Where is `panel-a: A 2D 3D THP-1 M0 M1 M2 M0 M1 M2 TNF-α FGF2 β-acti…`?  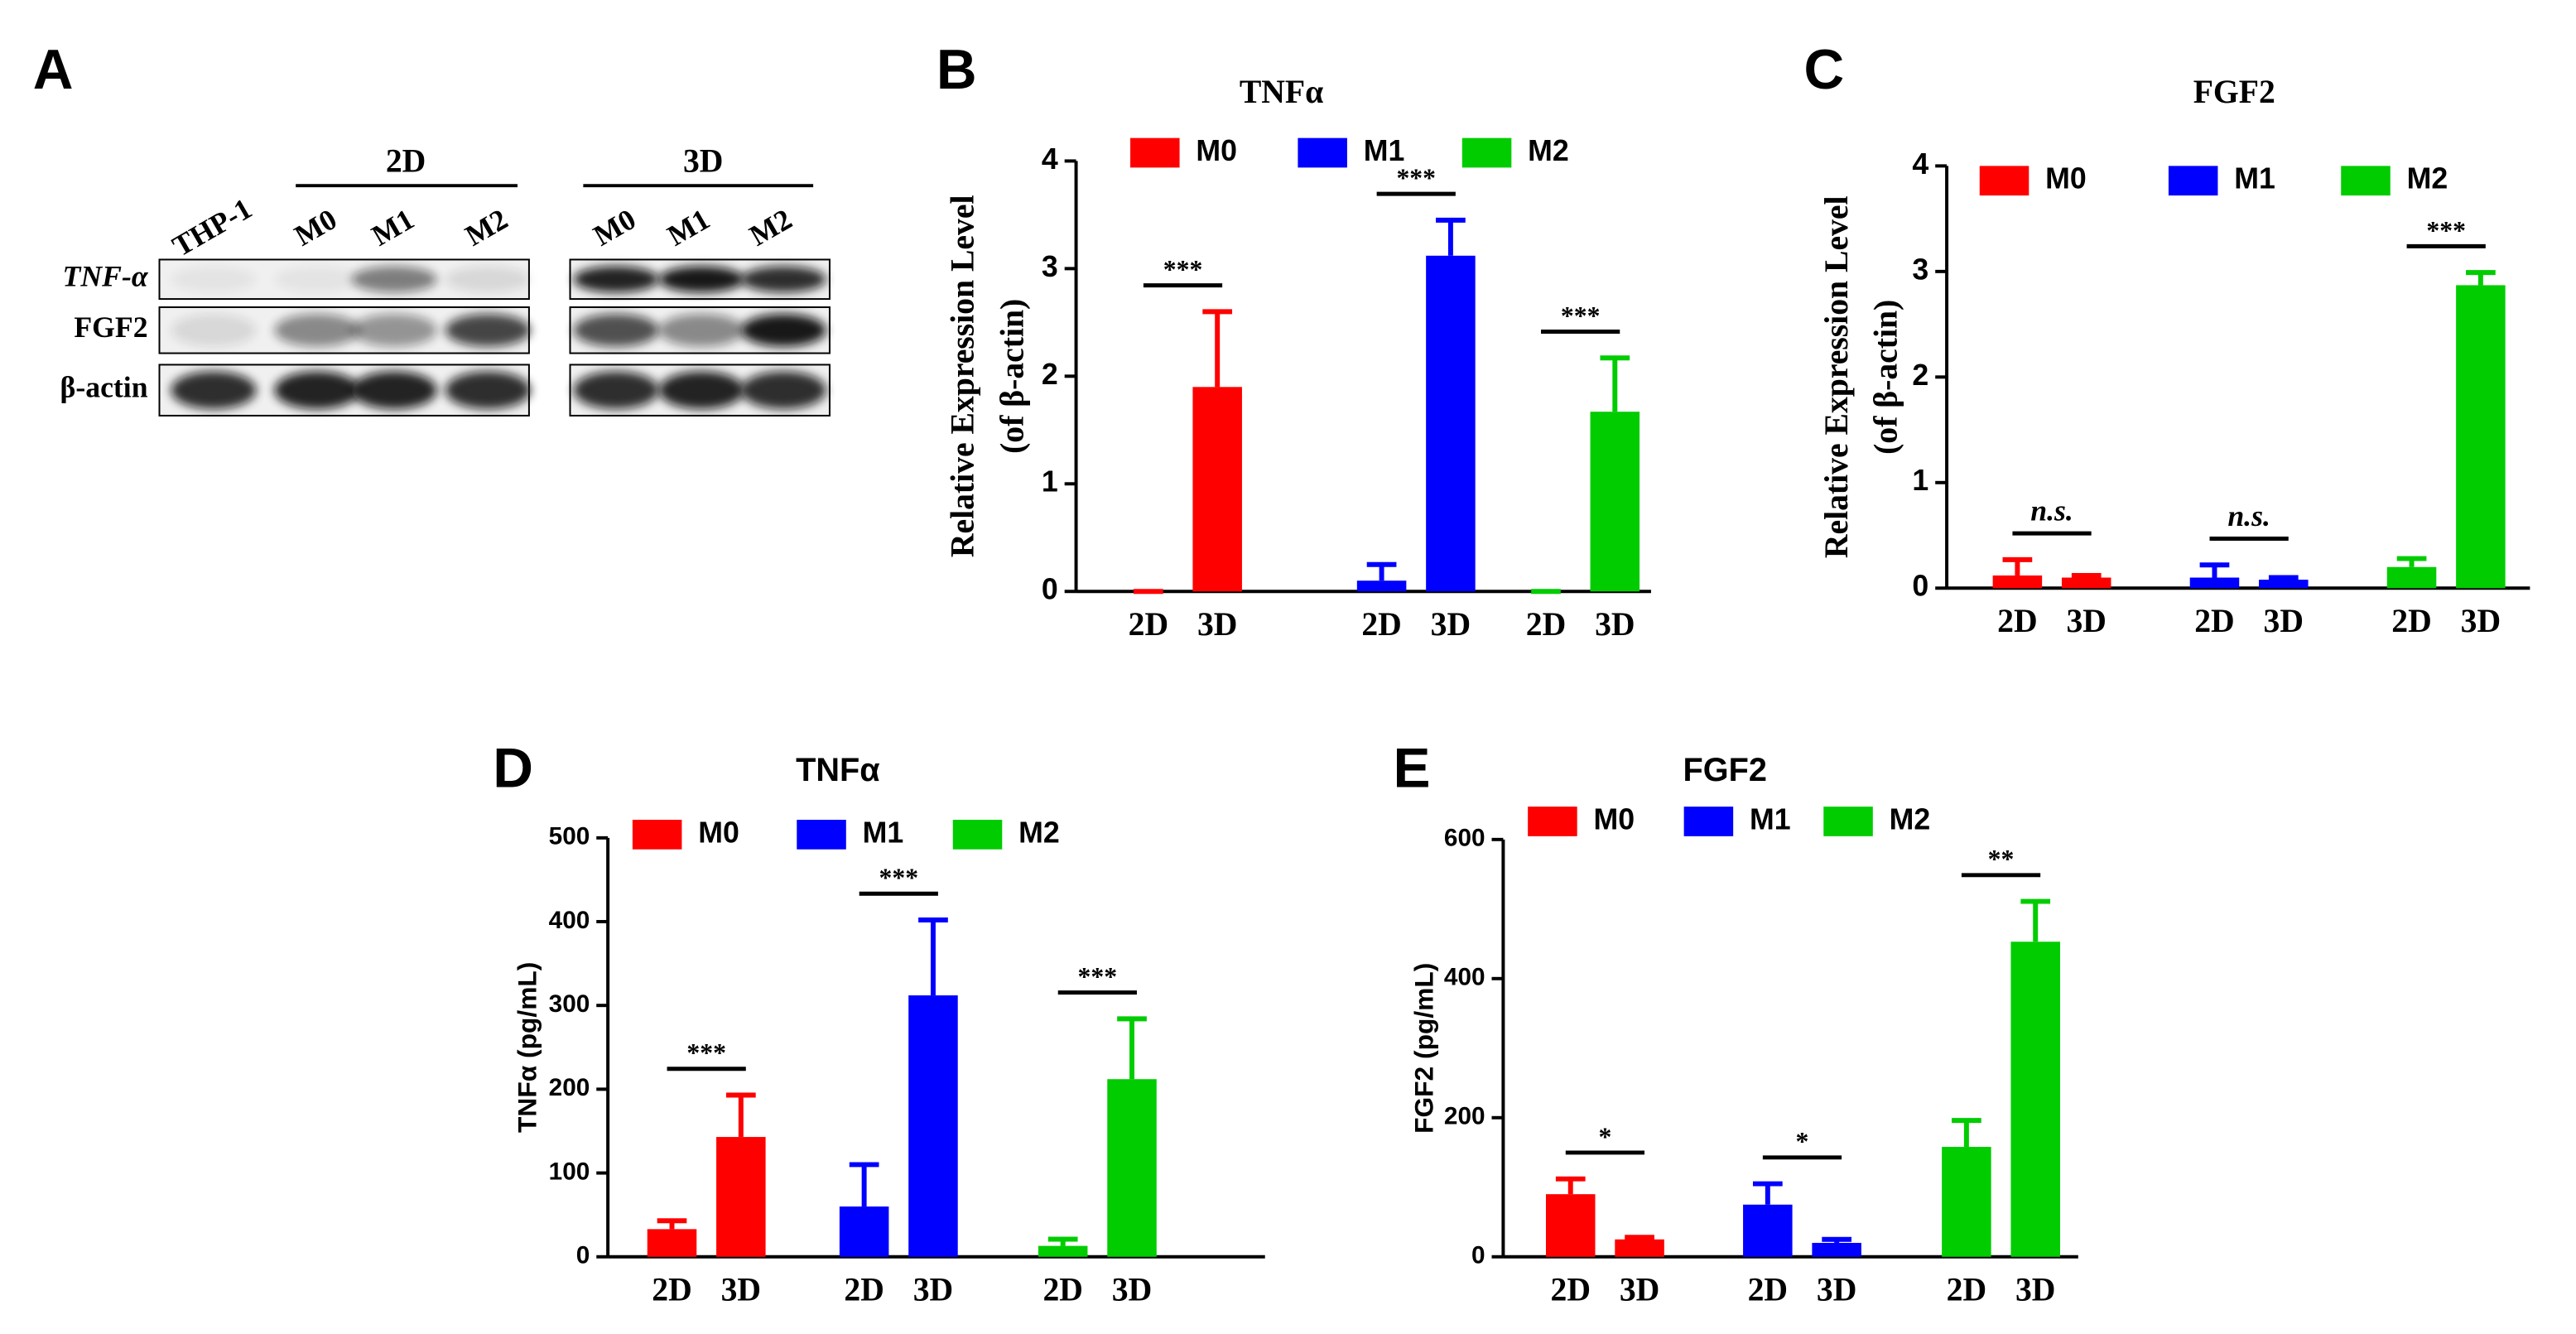
panel-a: A 2D 3D THP-1 M0 M1 M2 M0 M1 M2 TNF-α FGF2 β-acti… is located at coordinates (432, 228).